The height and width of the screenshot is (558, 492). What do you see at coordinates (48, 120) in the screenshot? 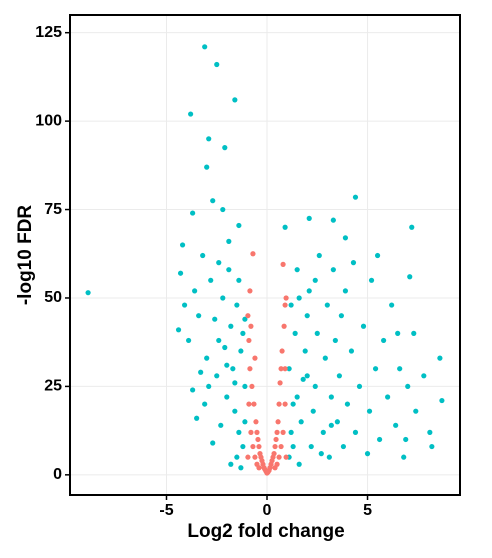
I see `y-tick-label: 100` at bounding box center [48, 120].